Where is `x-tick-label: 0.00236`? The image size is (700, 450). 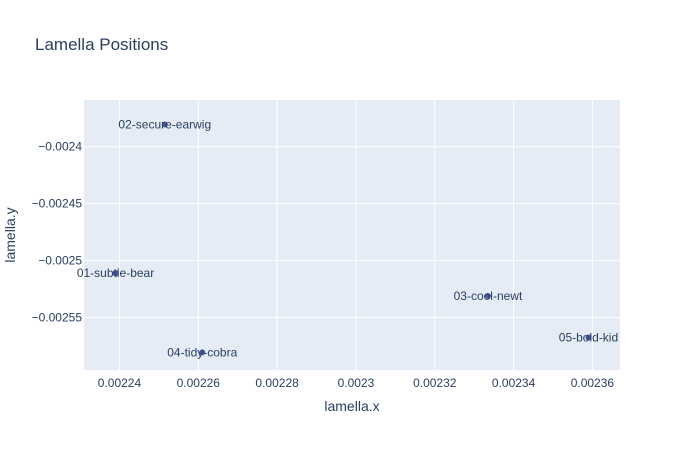 x-tick-label: 0.00236 is located at coordinates (593, 383).